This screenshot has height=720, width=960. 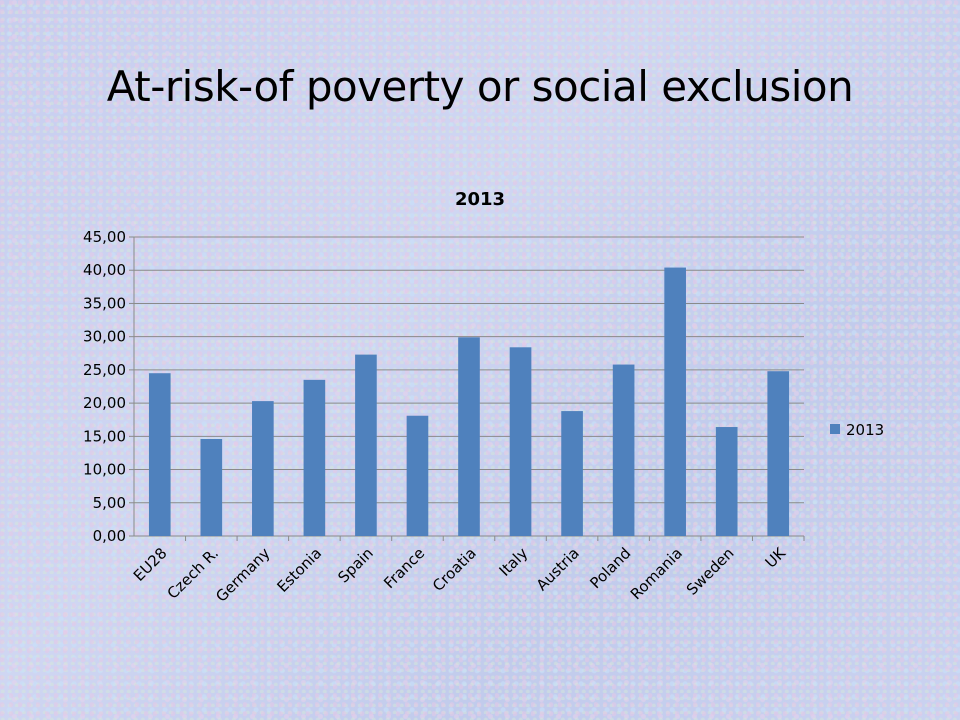 What do you see at coordinates (299, 570) in the screenshot?
I see `x-tick-label: Estonia` at bounding box center [299, 570].